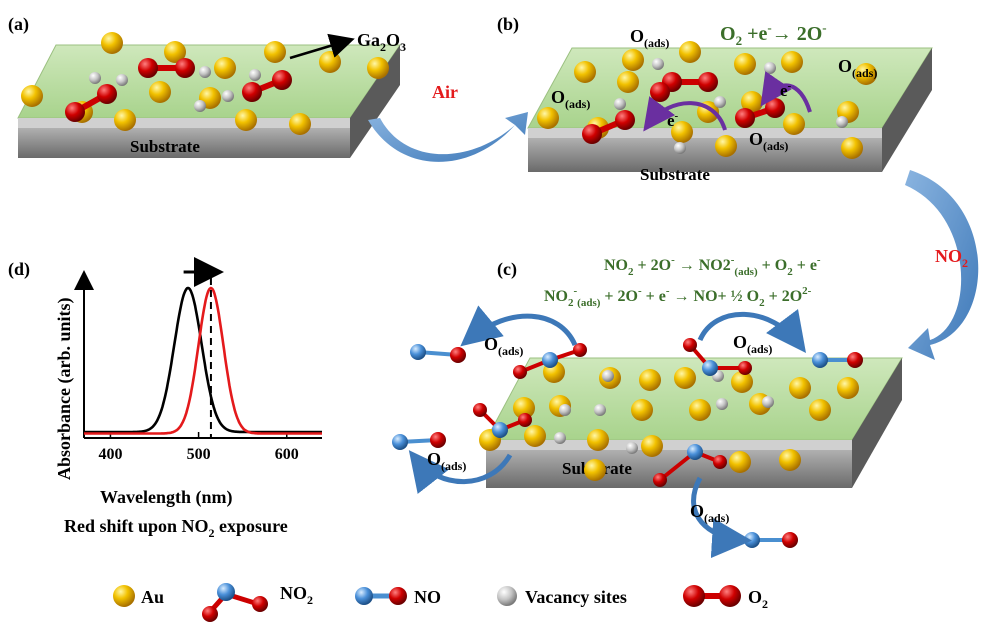  Describe the element at coordinates (685, 114) in the screenshot. I see `electron-transfer-arrow-left` at that location.